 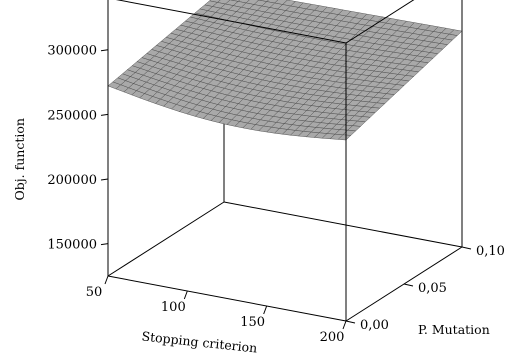 What do you see at coordinates (199, 341) in the screenshot?
I see `x-axis-label: Stopping criterion` at bounding box center [199, 341].